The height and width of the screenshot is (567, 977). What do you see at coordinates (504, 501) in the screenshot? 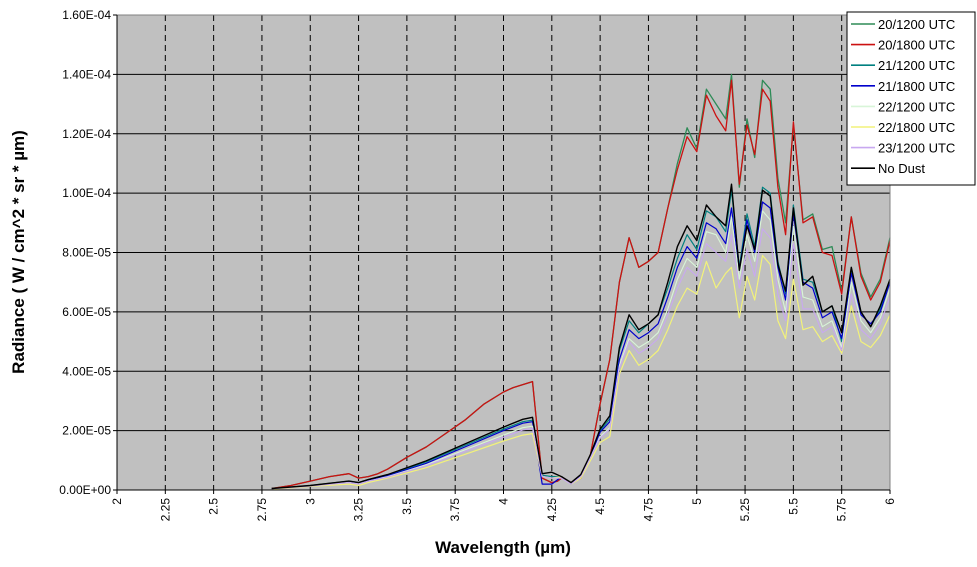
I see `x-tick-label: 4` at bounding box center [504, 501].